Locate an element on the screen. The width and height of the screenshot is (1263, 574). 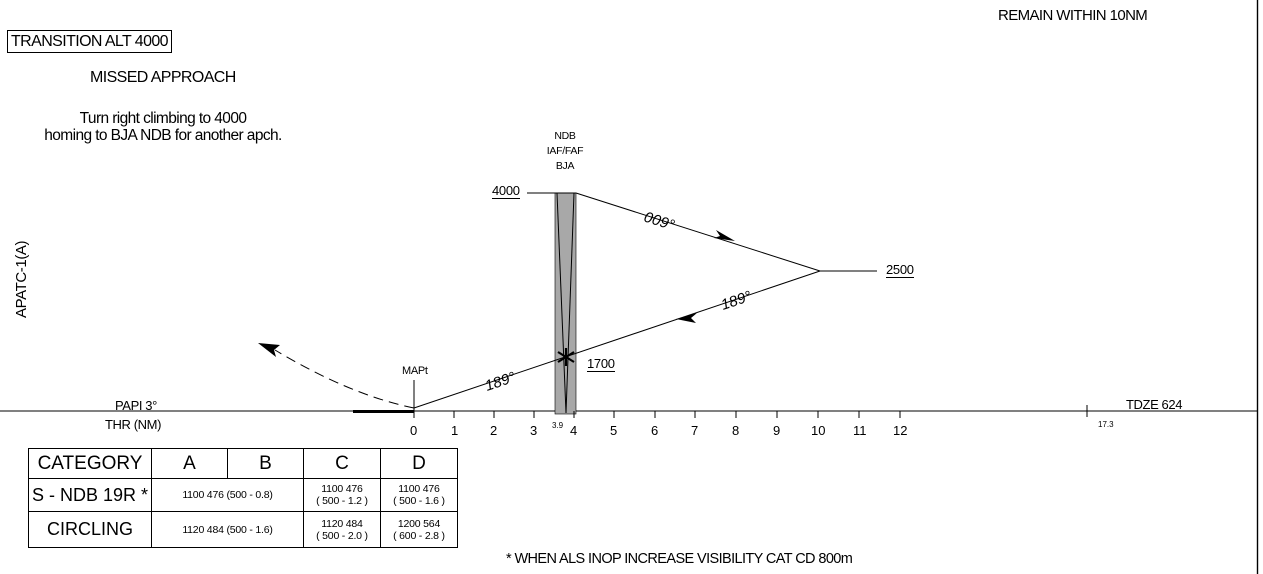
distance-label: 10 is located at coordinates (818, 430).